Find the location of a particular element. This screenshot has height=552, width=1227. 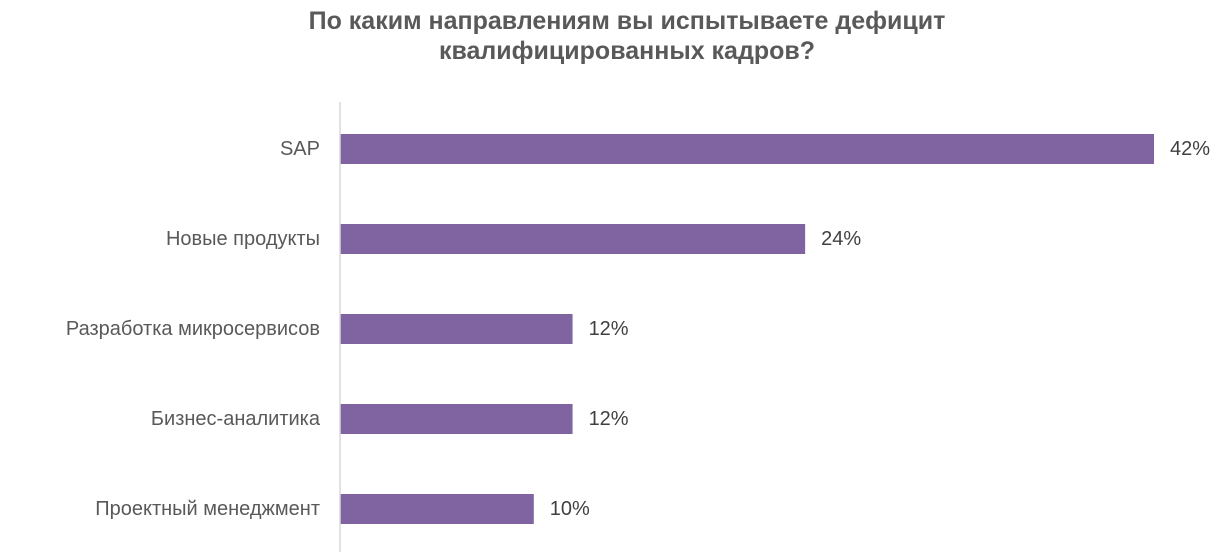

category-label-3: Разработка микросервисов is located at coordinates (193, 329).